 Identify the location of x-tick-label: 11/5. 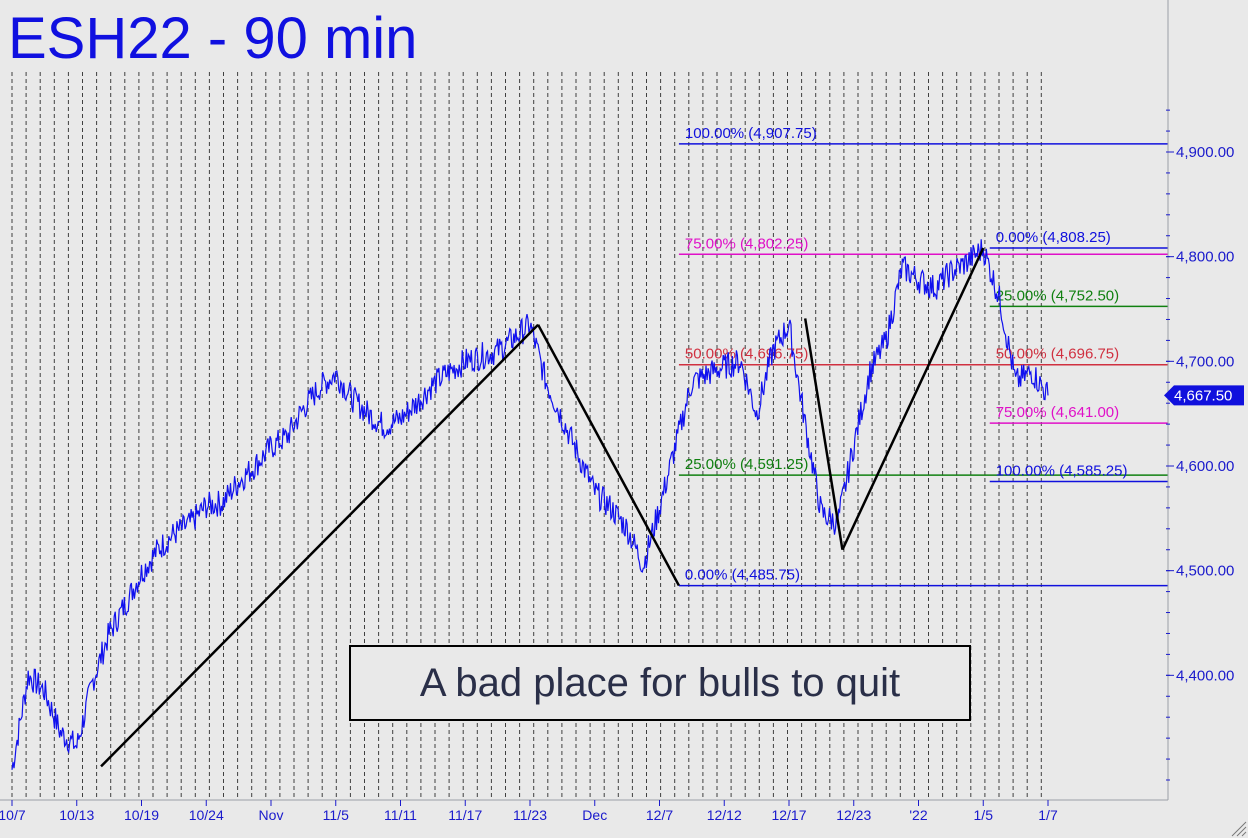
(336, 815).